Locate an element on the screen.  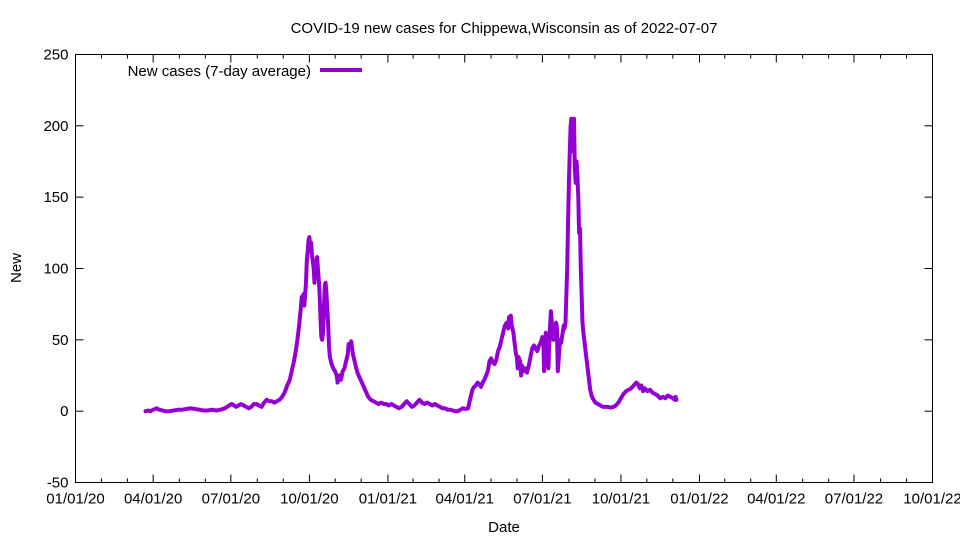
x-tick-label: 04/01/22 is located at coordinates (776, 499).